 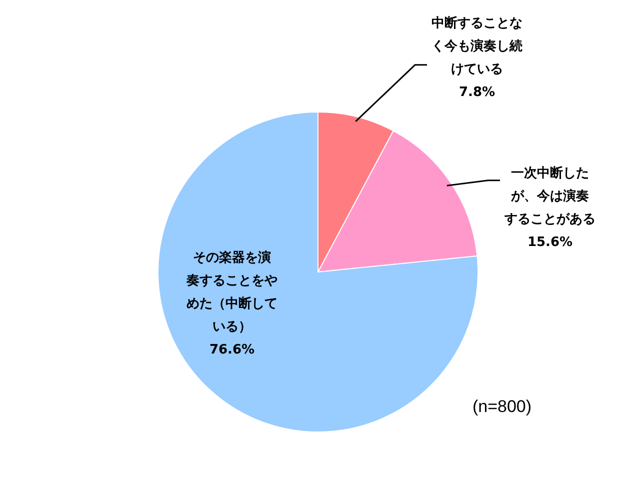 I want to click on data-label: 7.8%, so click(x=477, y=92).